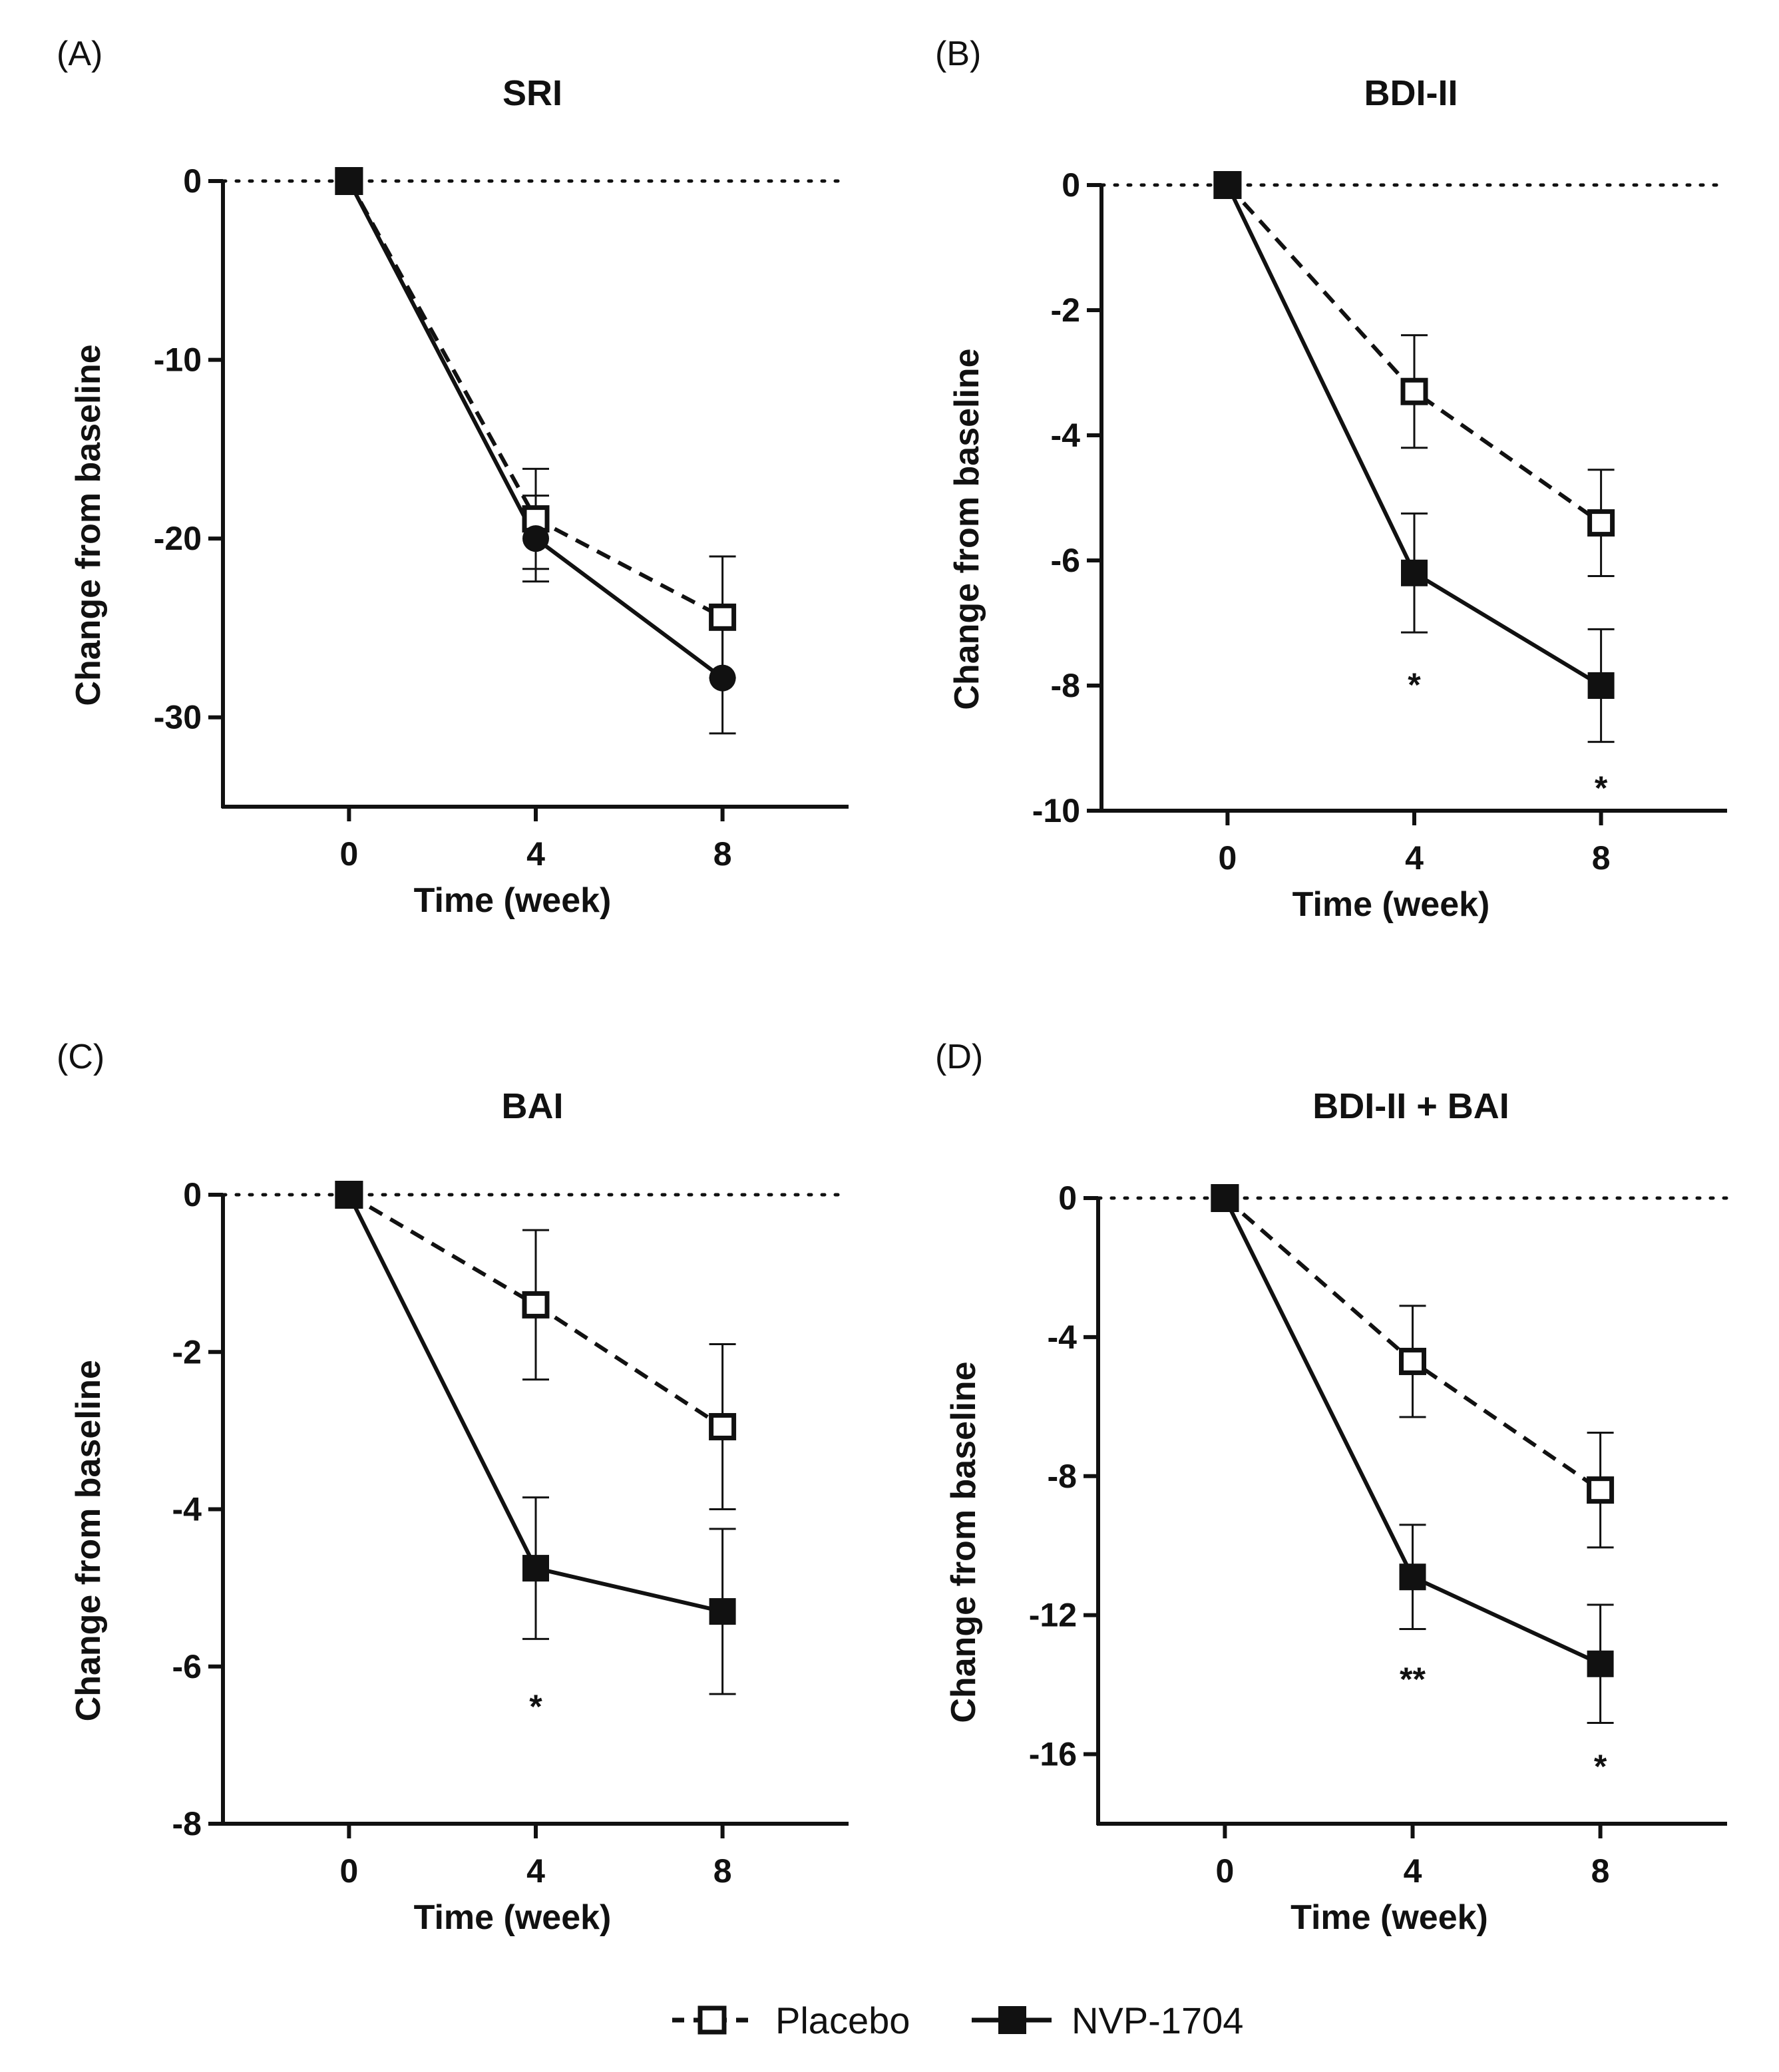 The image size is (1779, 2072). What do you see at coordinates (1053, 1616) in the screenshot?
I see `y-tick-label: -12` at bounding box center [1053, 1616].